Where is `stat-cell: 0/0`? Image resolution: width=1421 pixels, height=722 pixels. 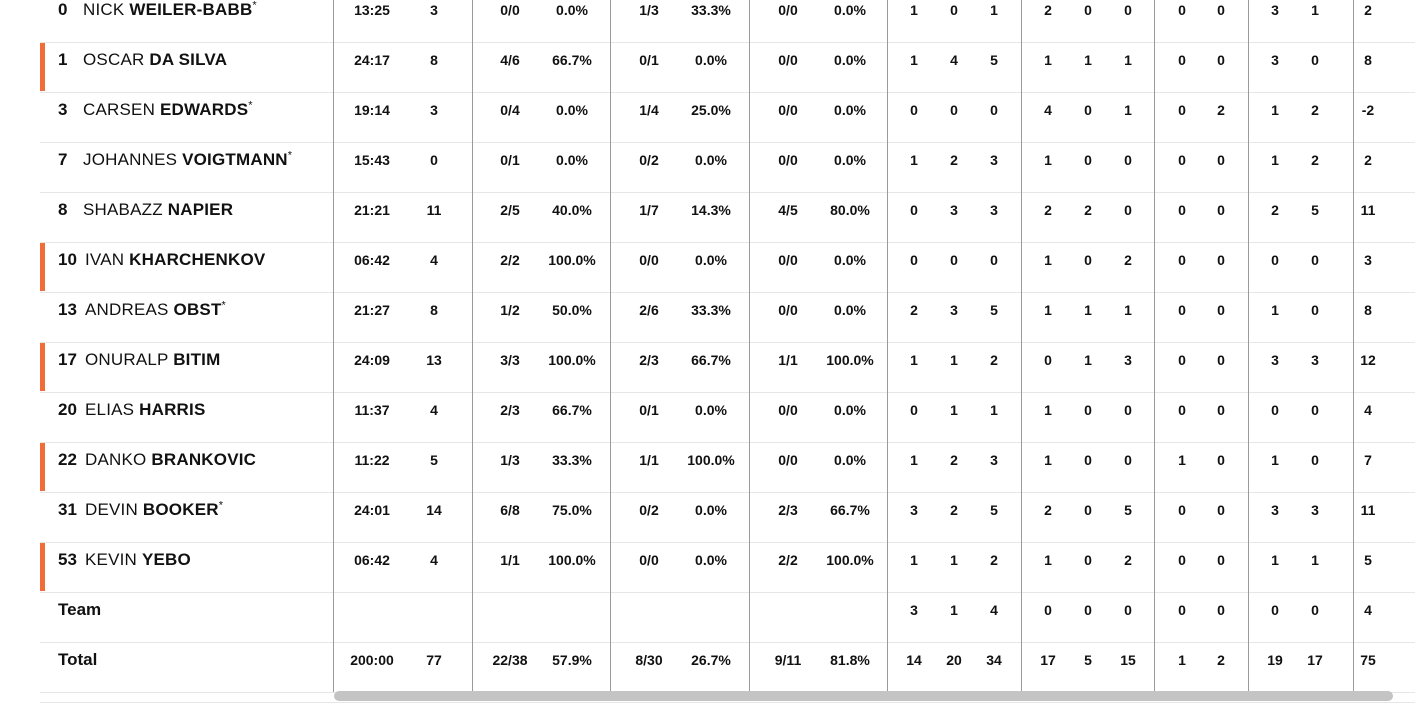 stat-cell: 0/0 is located at coordinates (649, 260).